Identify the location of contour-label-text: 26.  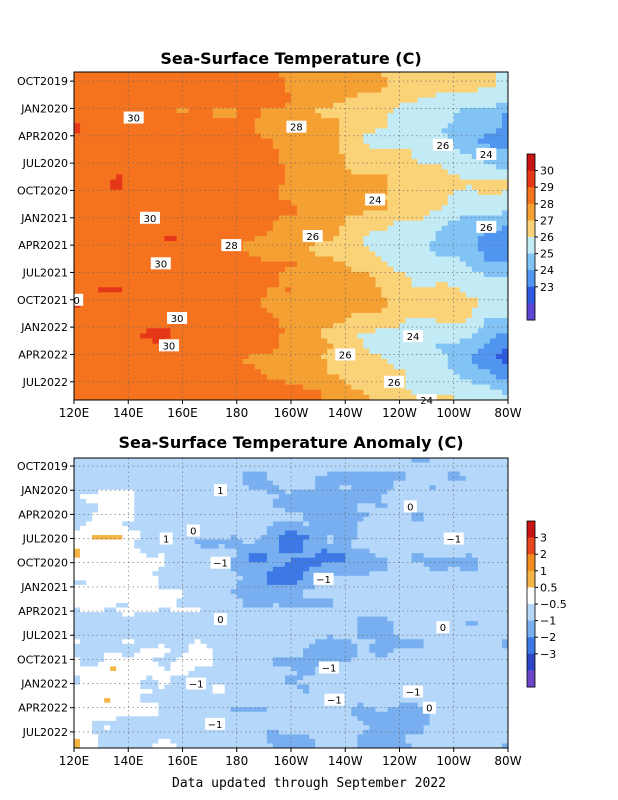
(443, 146).